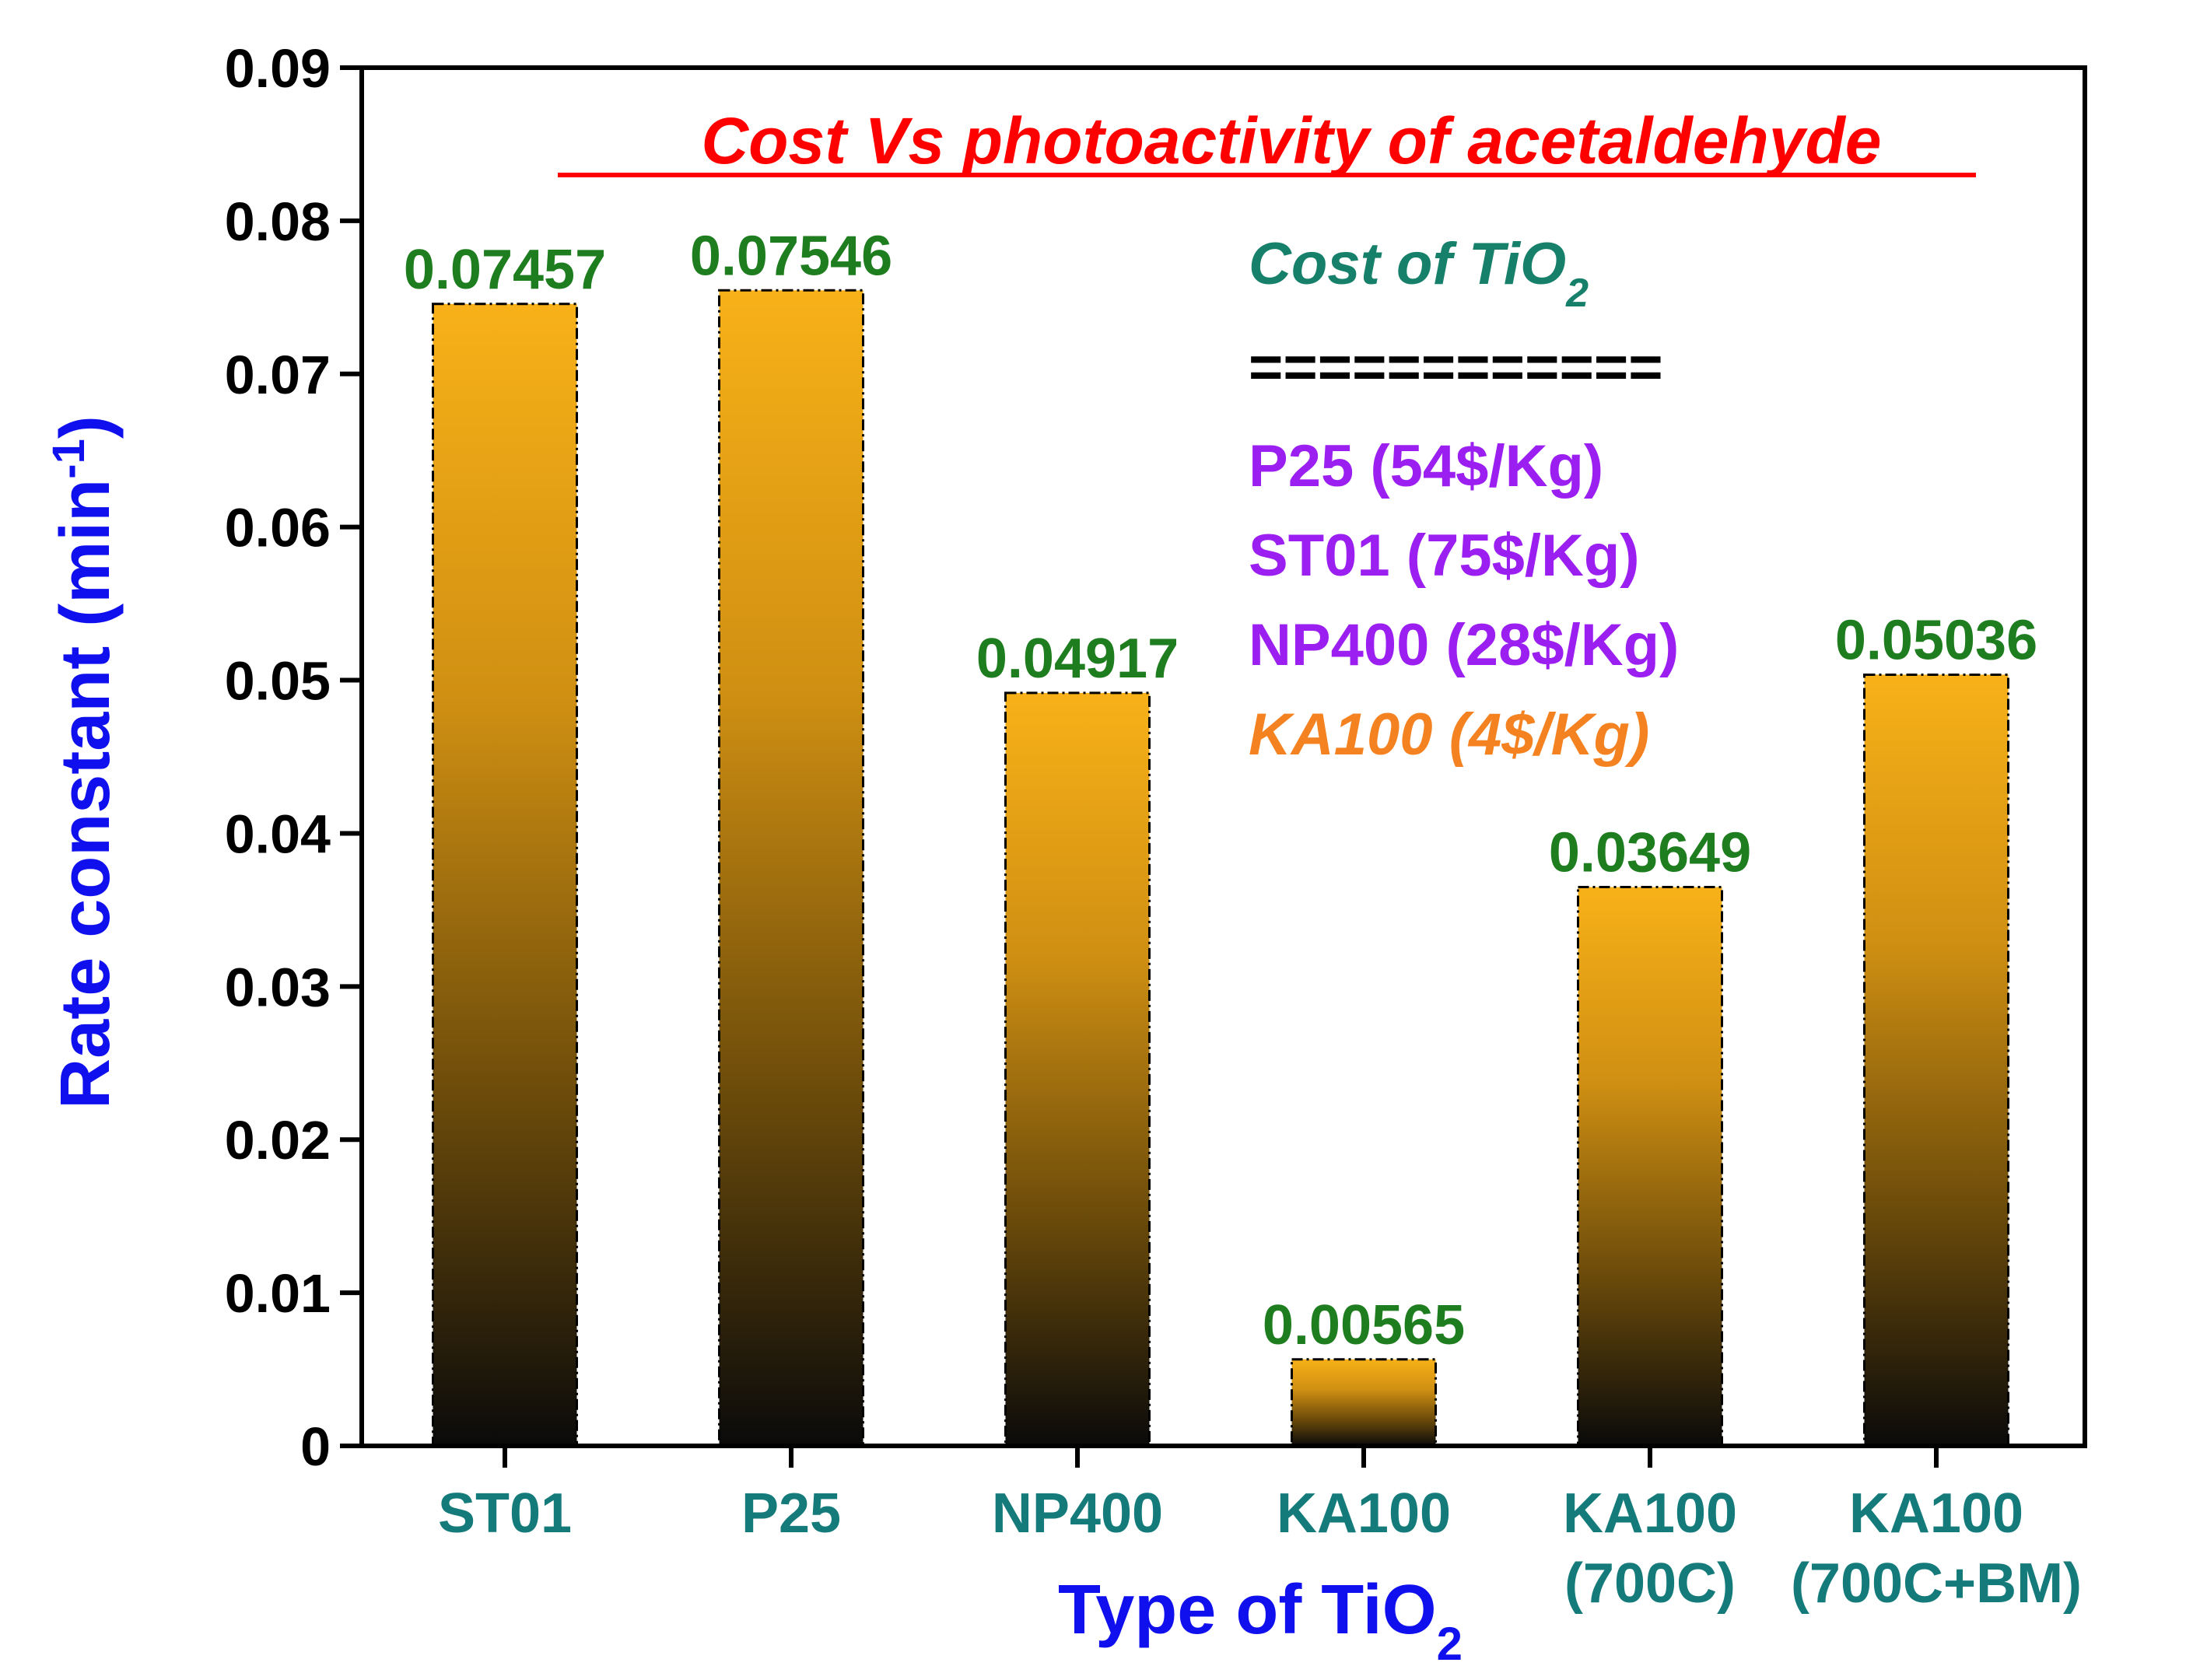 The width and height of the screenshot is (2207, 1680). I want to click on x-category-label: P25, so click(791, 1514).